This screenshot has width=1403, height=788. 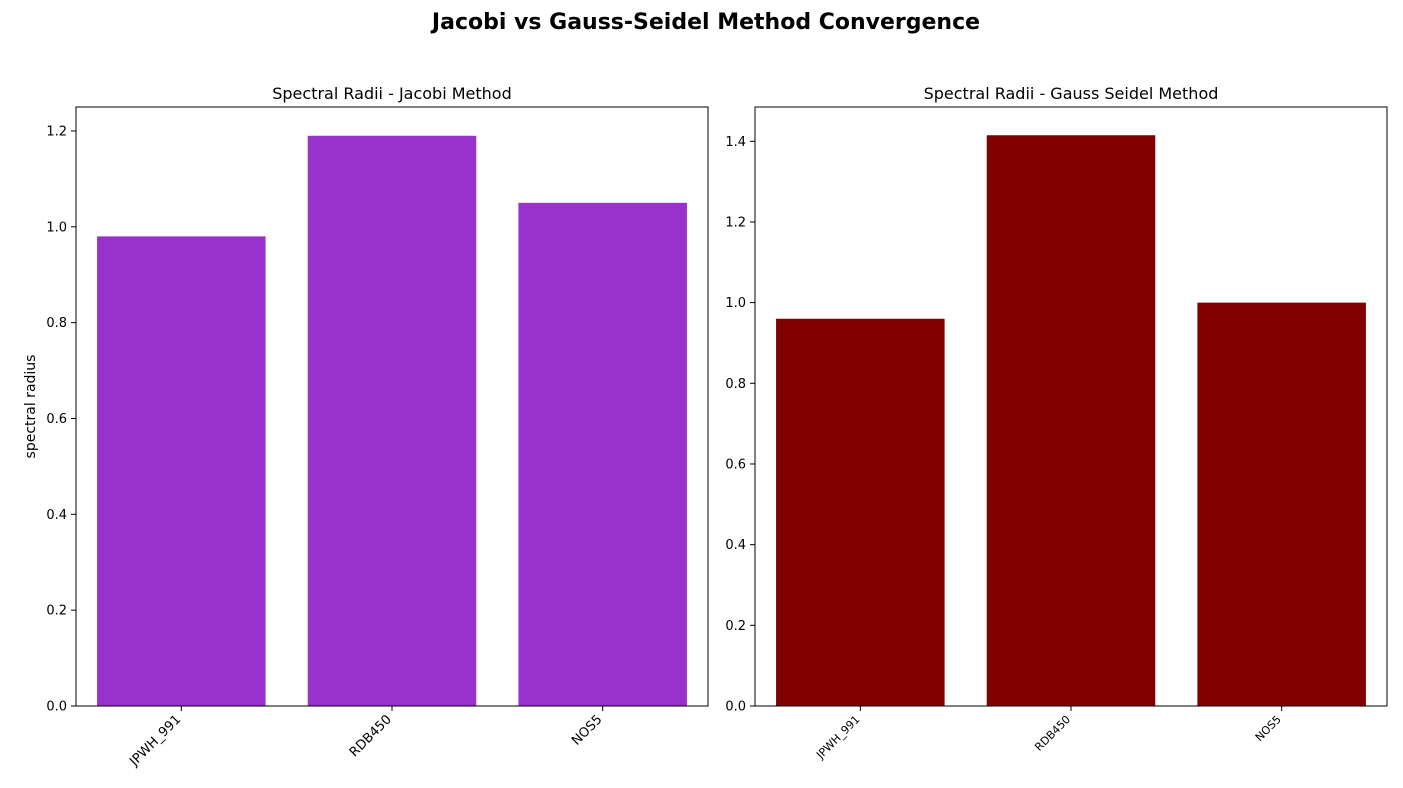 What do you see at coordinates (735, 626) in the screenshot?
I see `chart-2-ytick-label: 0.2` at bounding box center [735, 626].